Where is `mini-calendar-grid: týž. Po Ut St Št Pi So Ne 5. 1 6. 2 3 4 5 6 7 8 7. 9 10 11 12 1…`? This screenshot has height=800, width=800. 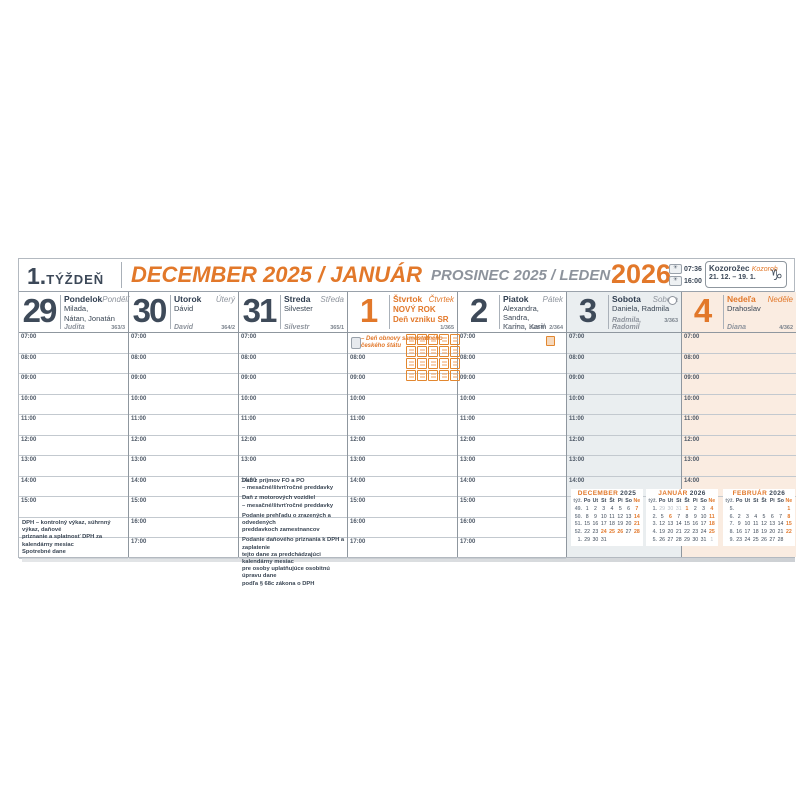
mini-calendar-grid: týž. Po Ut St Št Pi So Ne 5. 1 6. 2 3 4 5 6 7 8 7. 9 10 11 12 1… is located at coordinates (759, 521).